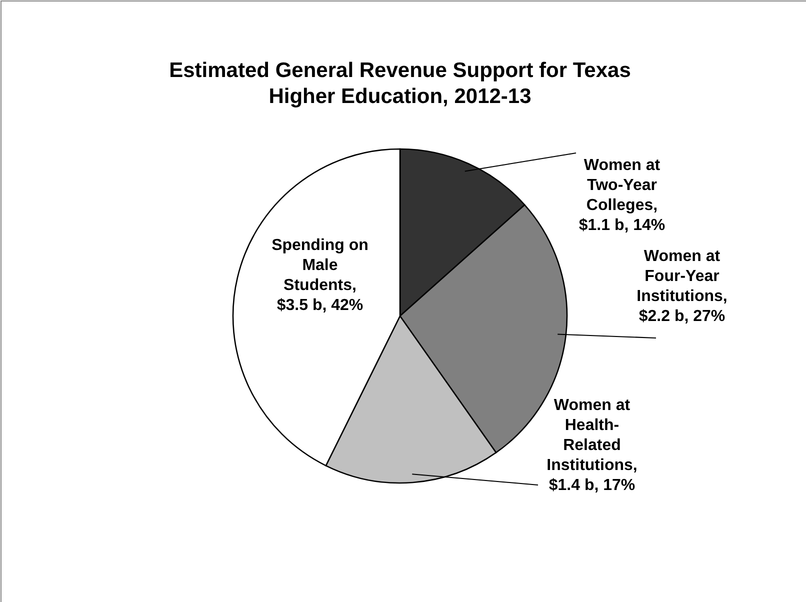  What do you see at coordinates (400, 83) in the screenshot?
I see `chart-title: Estimated General Revenue Support for Texas Higher Education, 2012-13` at bounding box center [400, 83].